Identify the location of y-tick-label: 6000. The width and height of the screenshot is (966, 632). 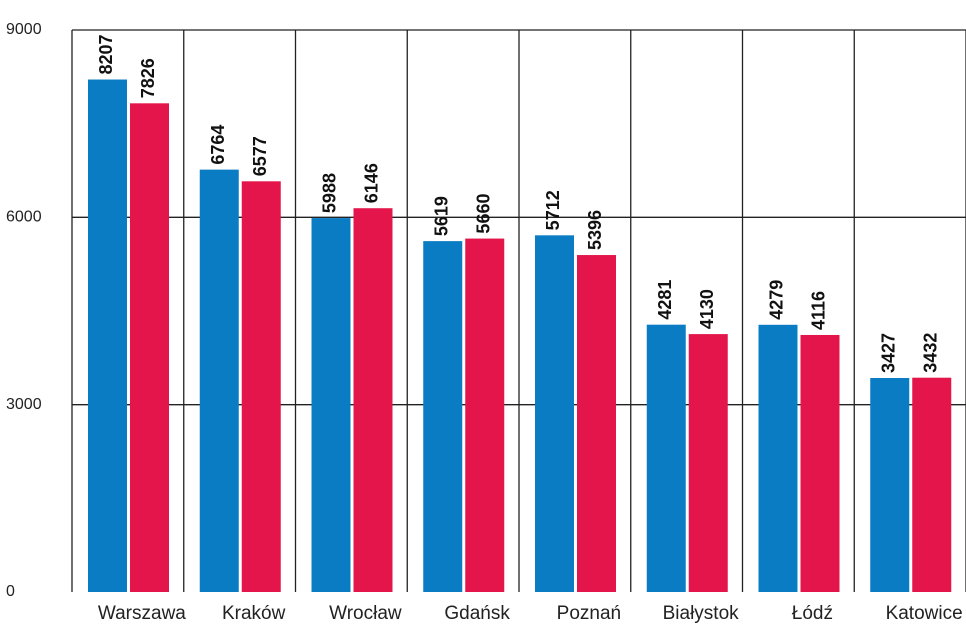
(24, 217).